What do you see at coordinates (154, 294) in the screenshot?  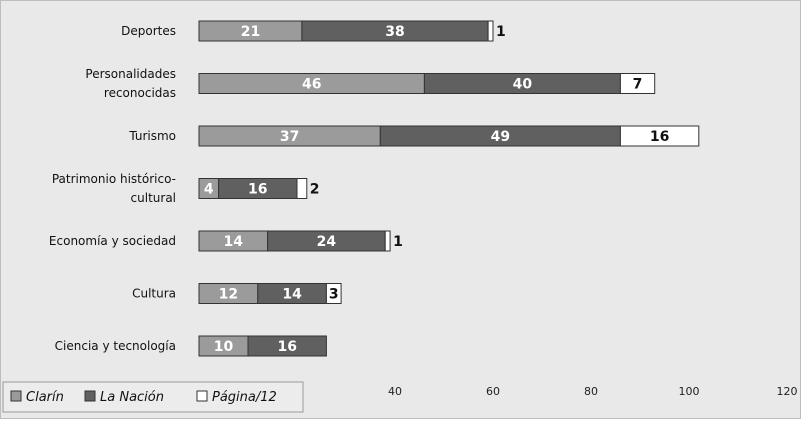 I see `category-label-cultura: Cultura` at bounding box center [154, 294].